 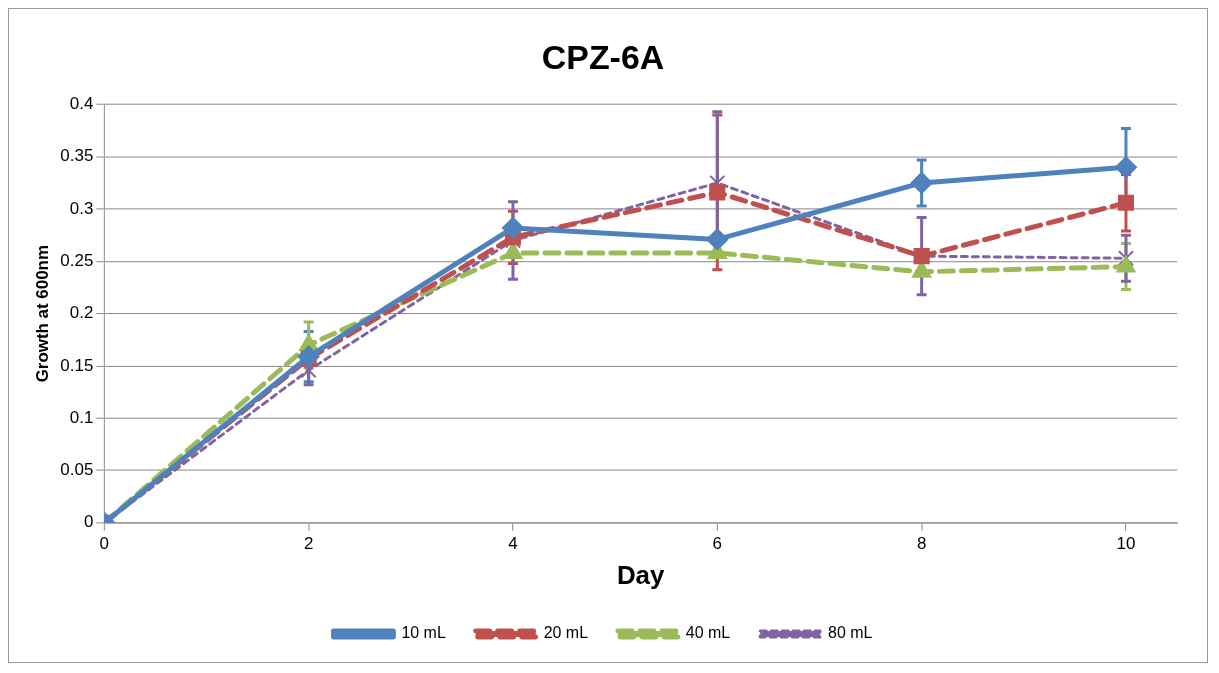 I want to click on x-tick-label: 8, so click(x=921, y=543).